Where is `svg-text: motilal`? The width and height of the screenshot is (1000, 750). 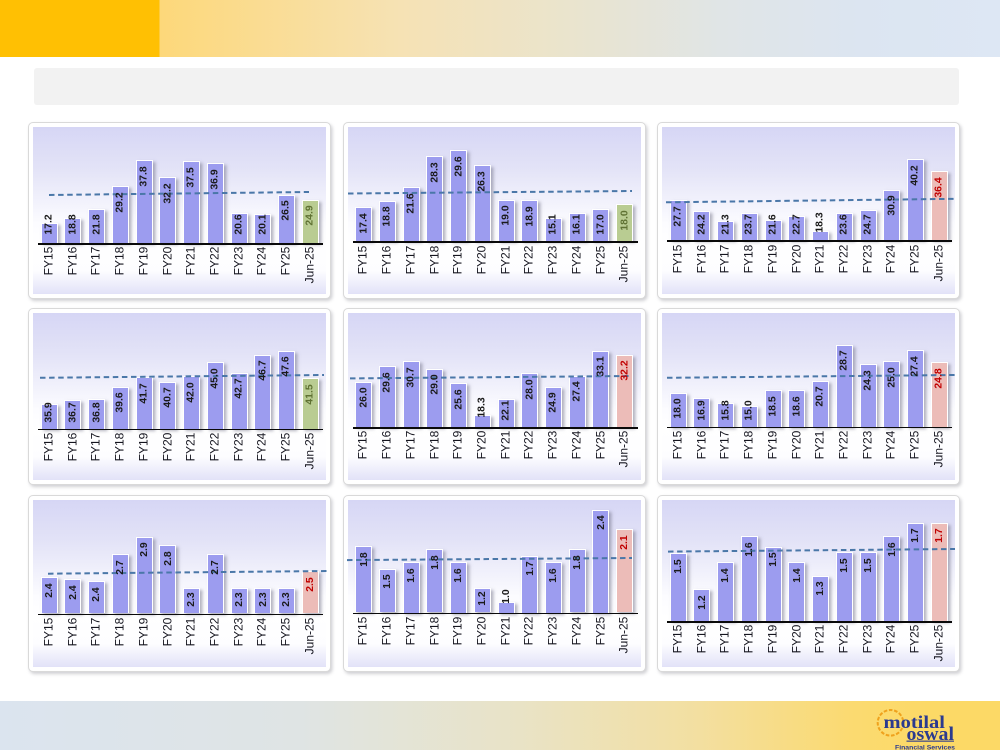 svg-text: motilal is located at coordinates (915, 722).